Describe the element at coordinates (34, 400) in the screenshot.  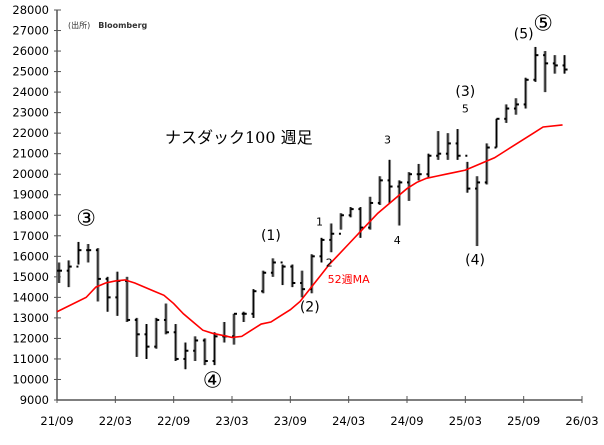
I see `y-tick-label: 9000` at that location.